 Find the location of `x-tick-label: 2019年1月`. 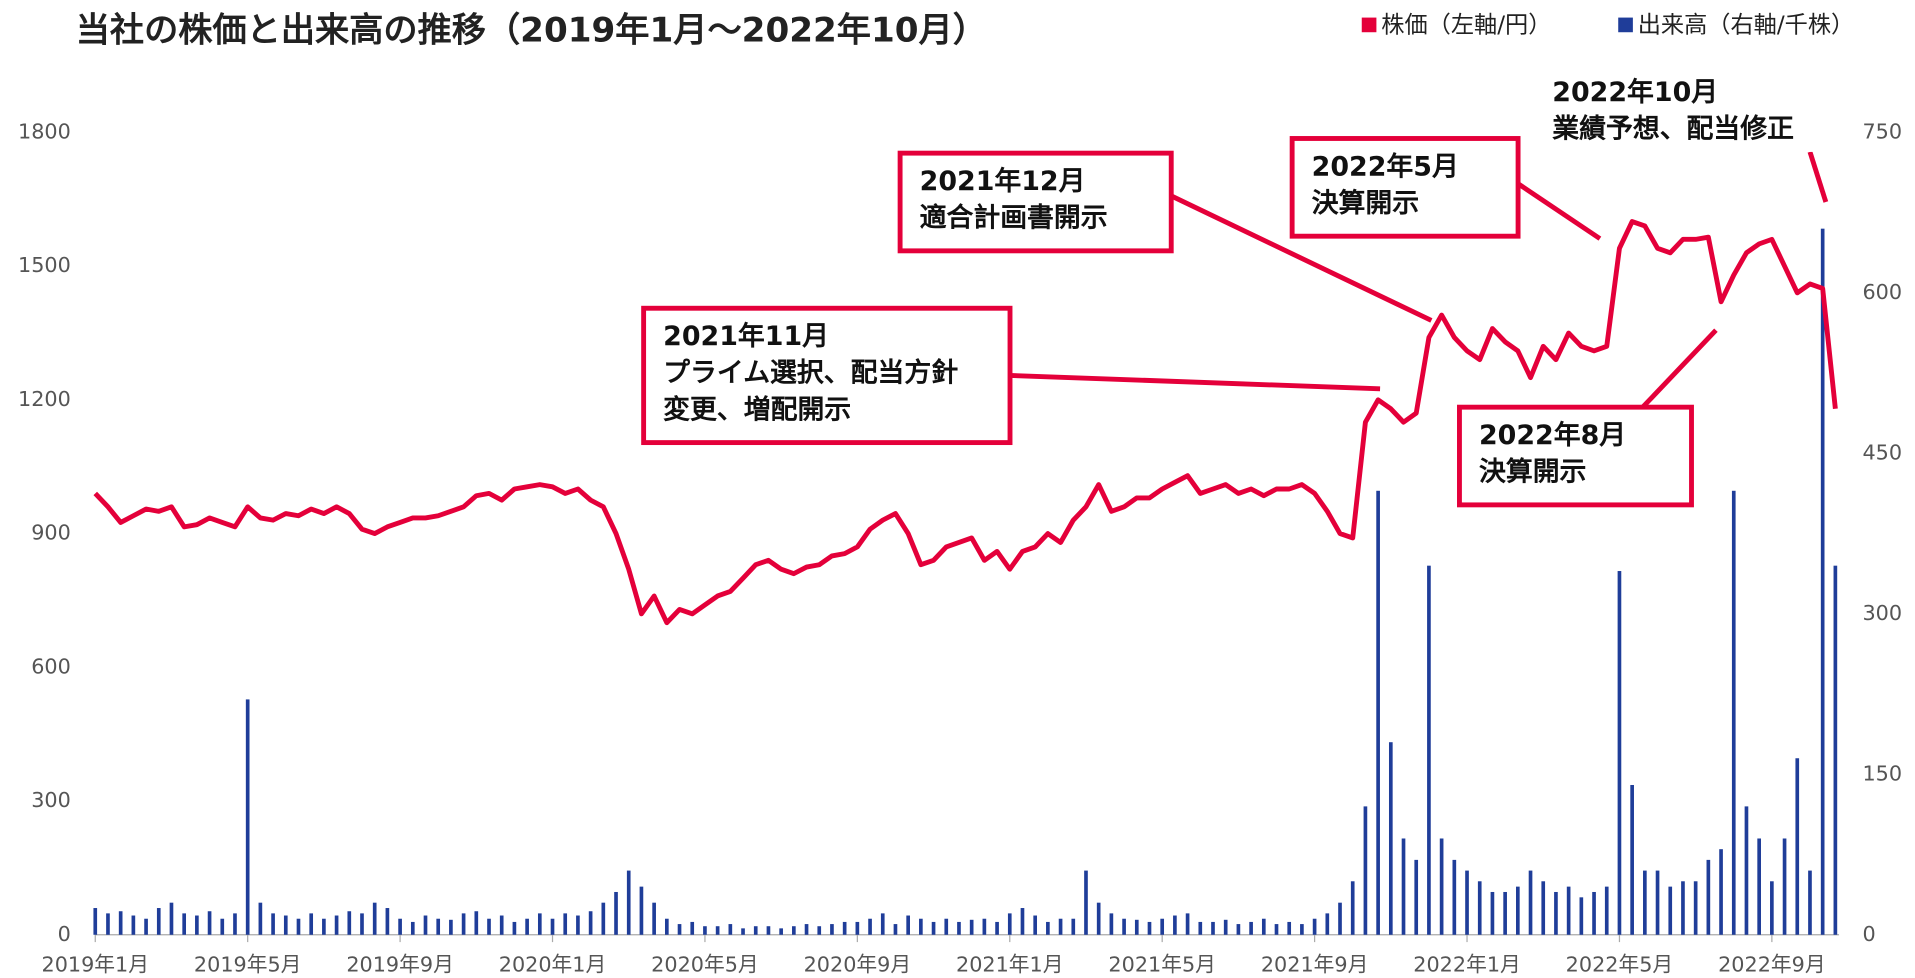

x-tick-label: 2019年1月 is located at coordinates (96, 964).